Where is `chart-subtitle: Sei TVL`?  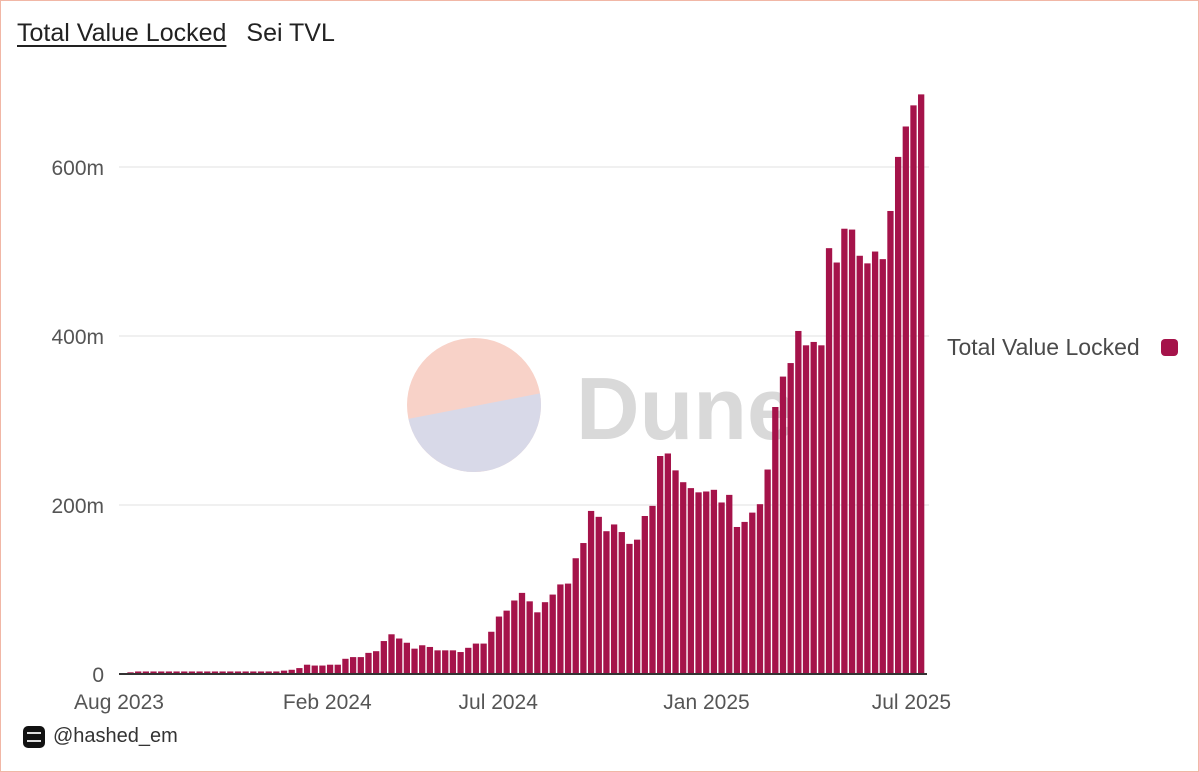 chart-subtitle: Sei TVL is located at coordinates (290, 33).